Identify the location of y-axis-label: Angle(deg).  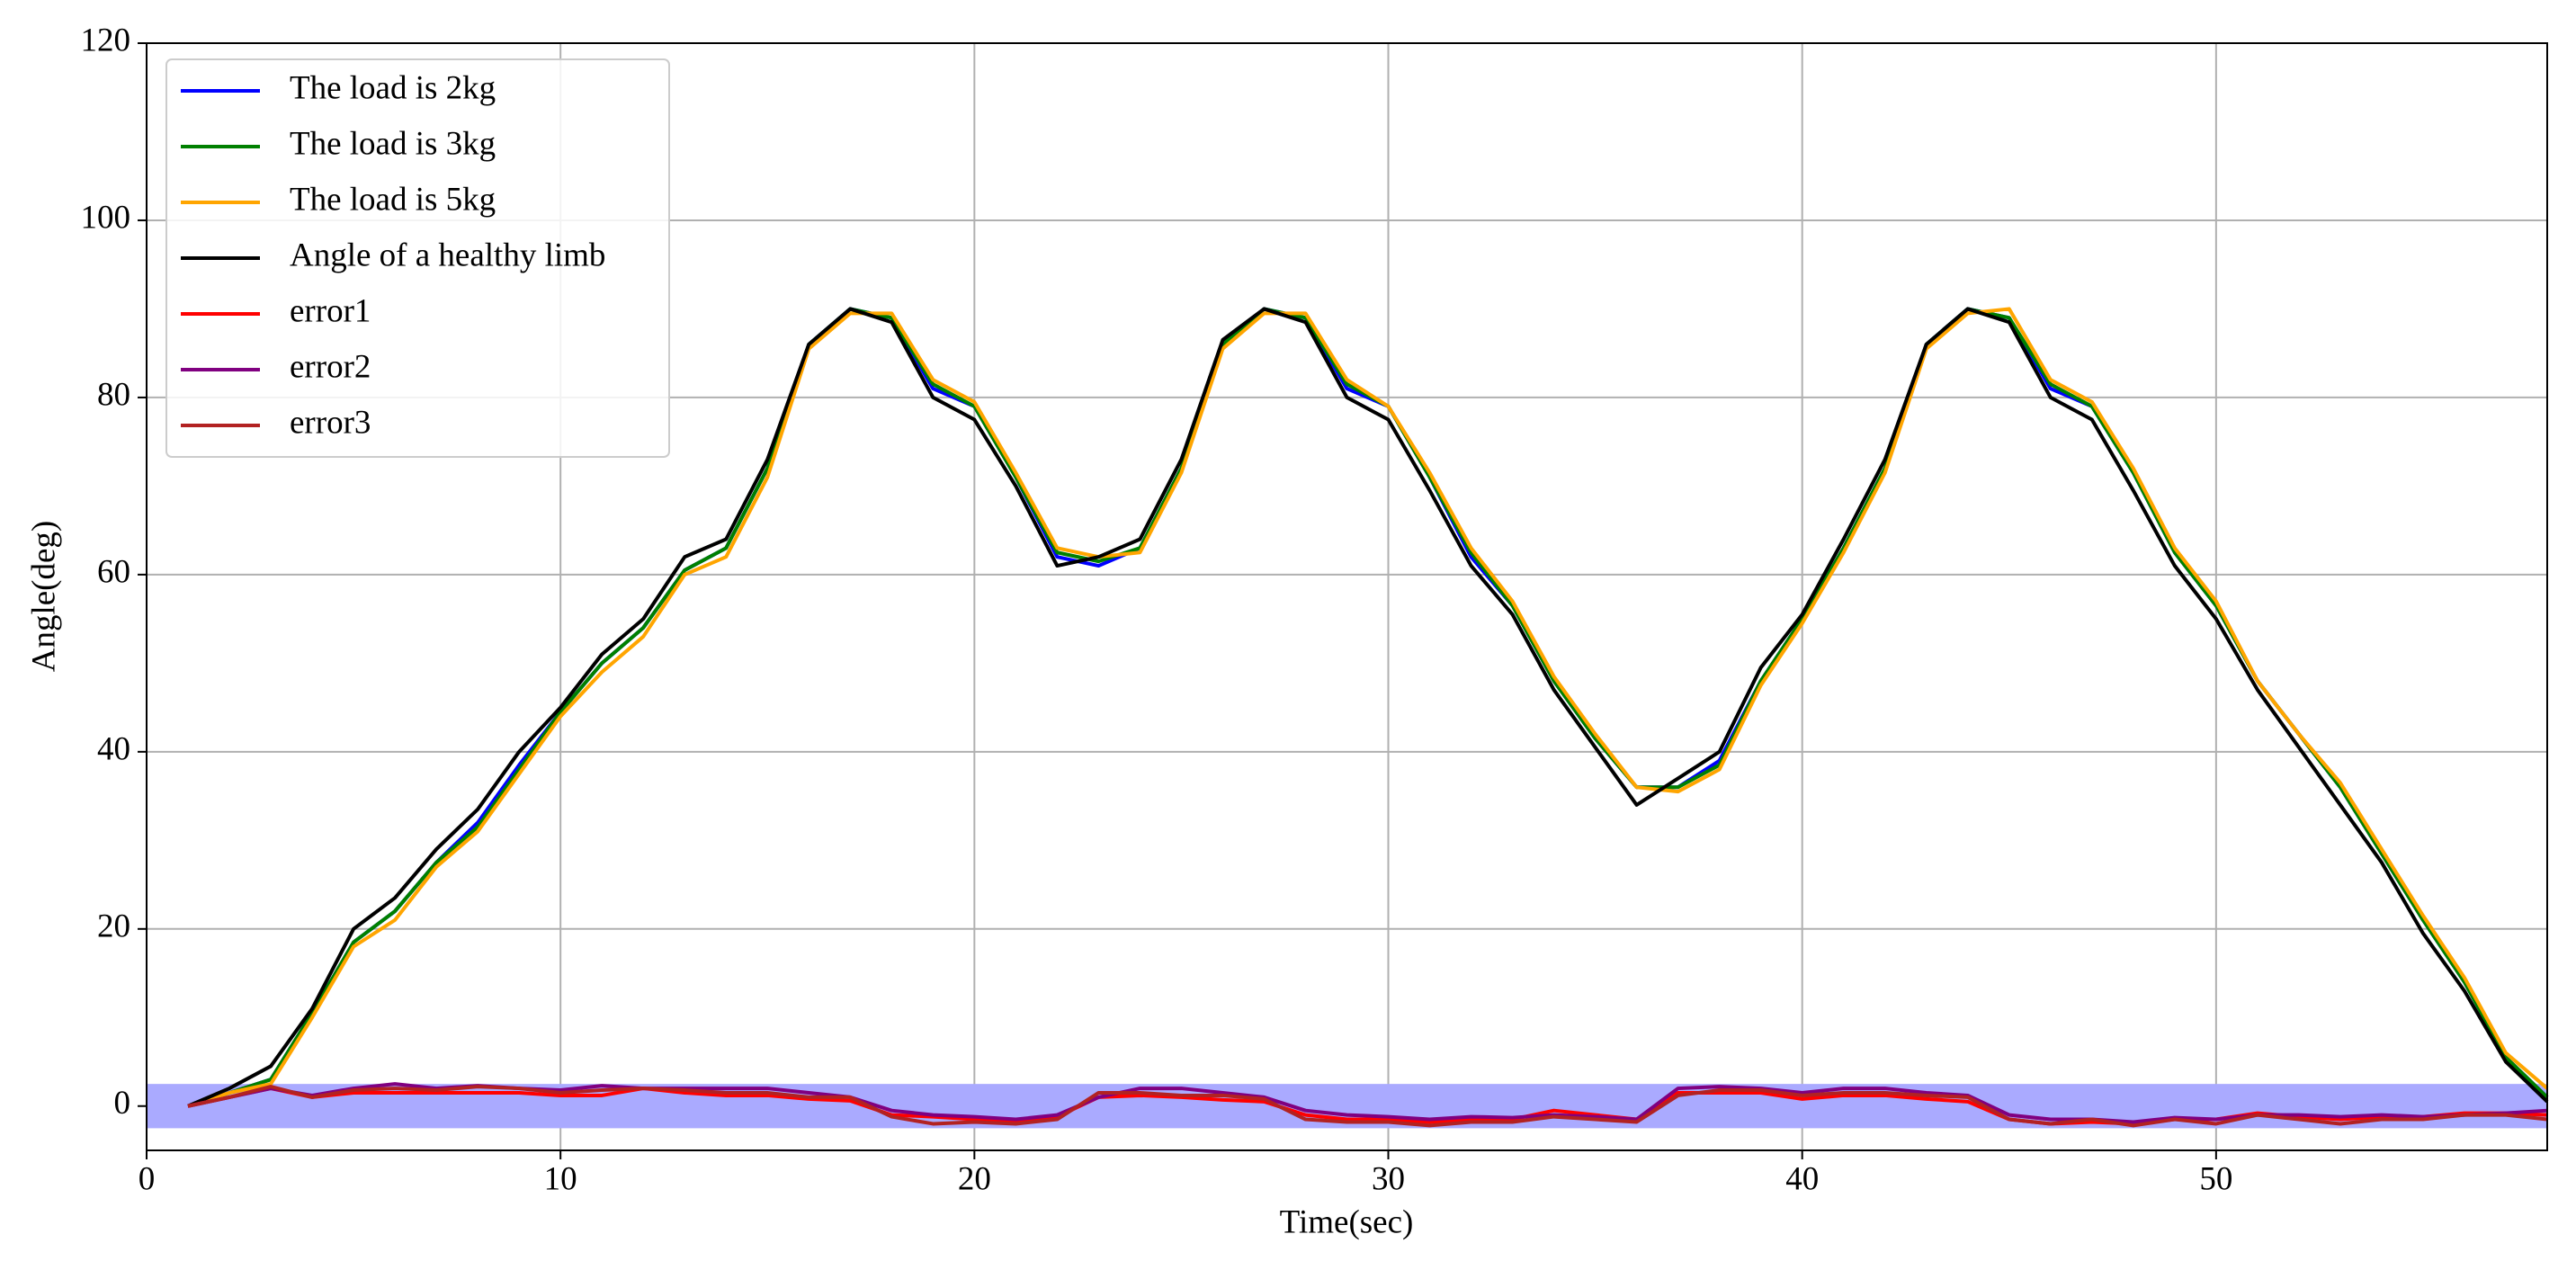
(43, 597).